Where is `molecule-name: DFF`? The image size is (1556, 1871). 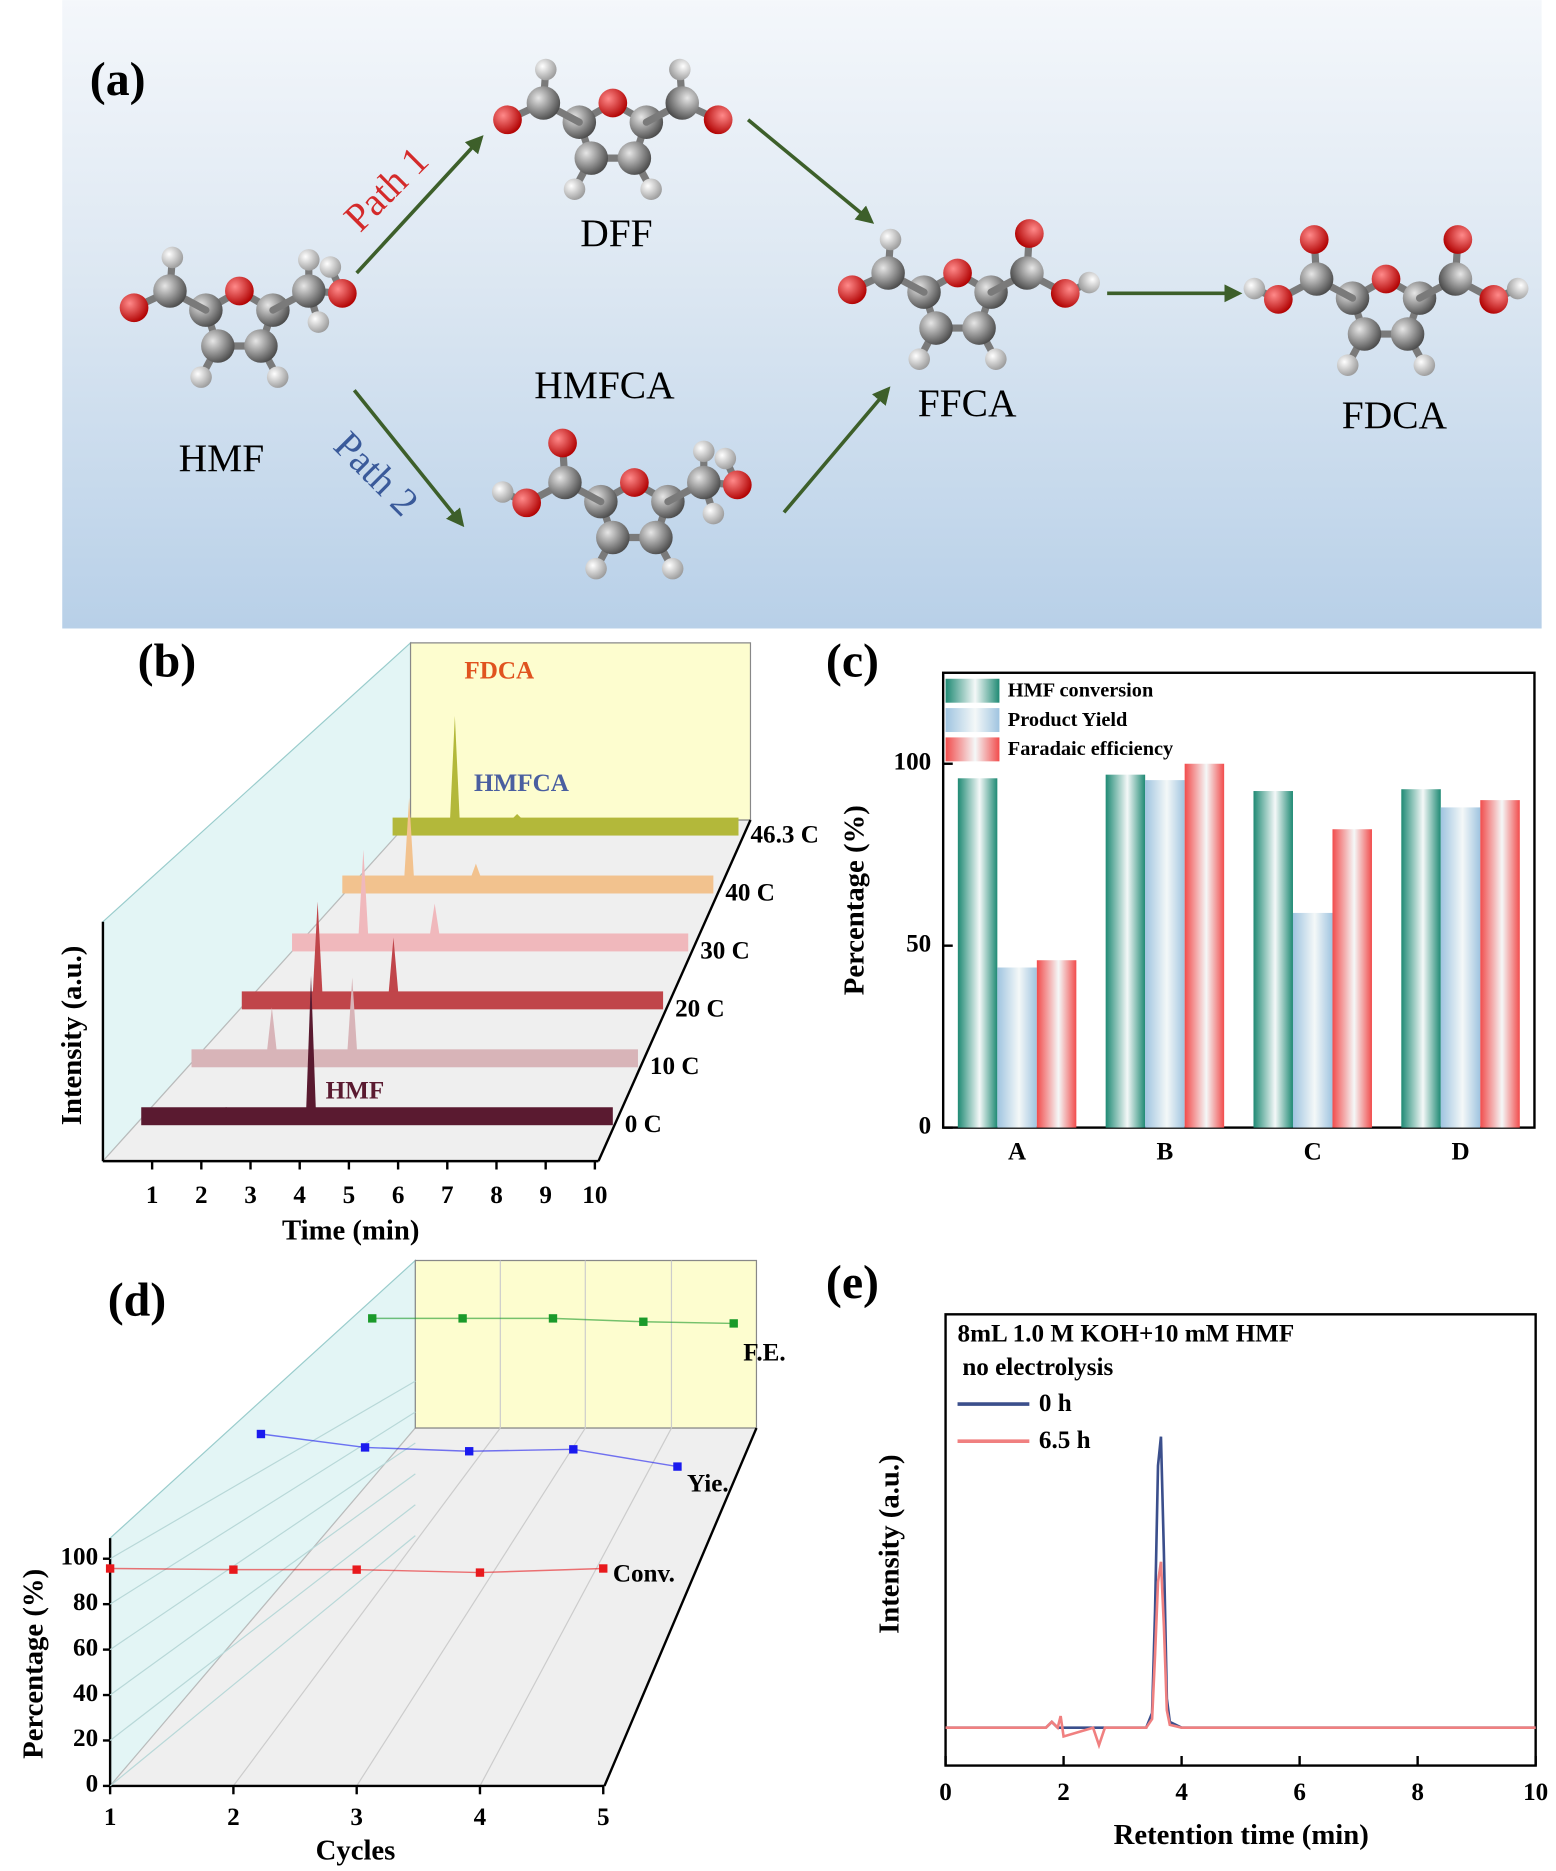 molecule-name: DFF is located at coordinates (616, 233).